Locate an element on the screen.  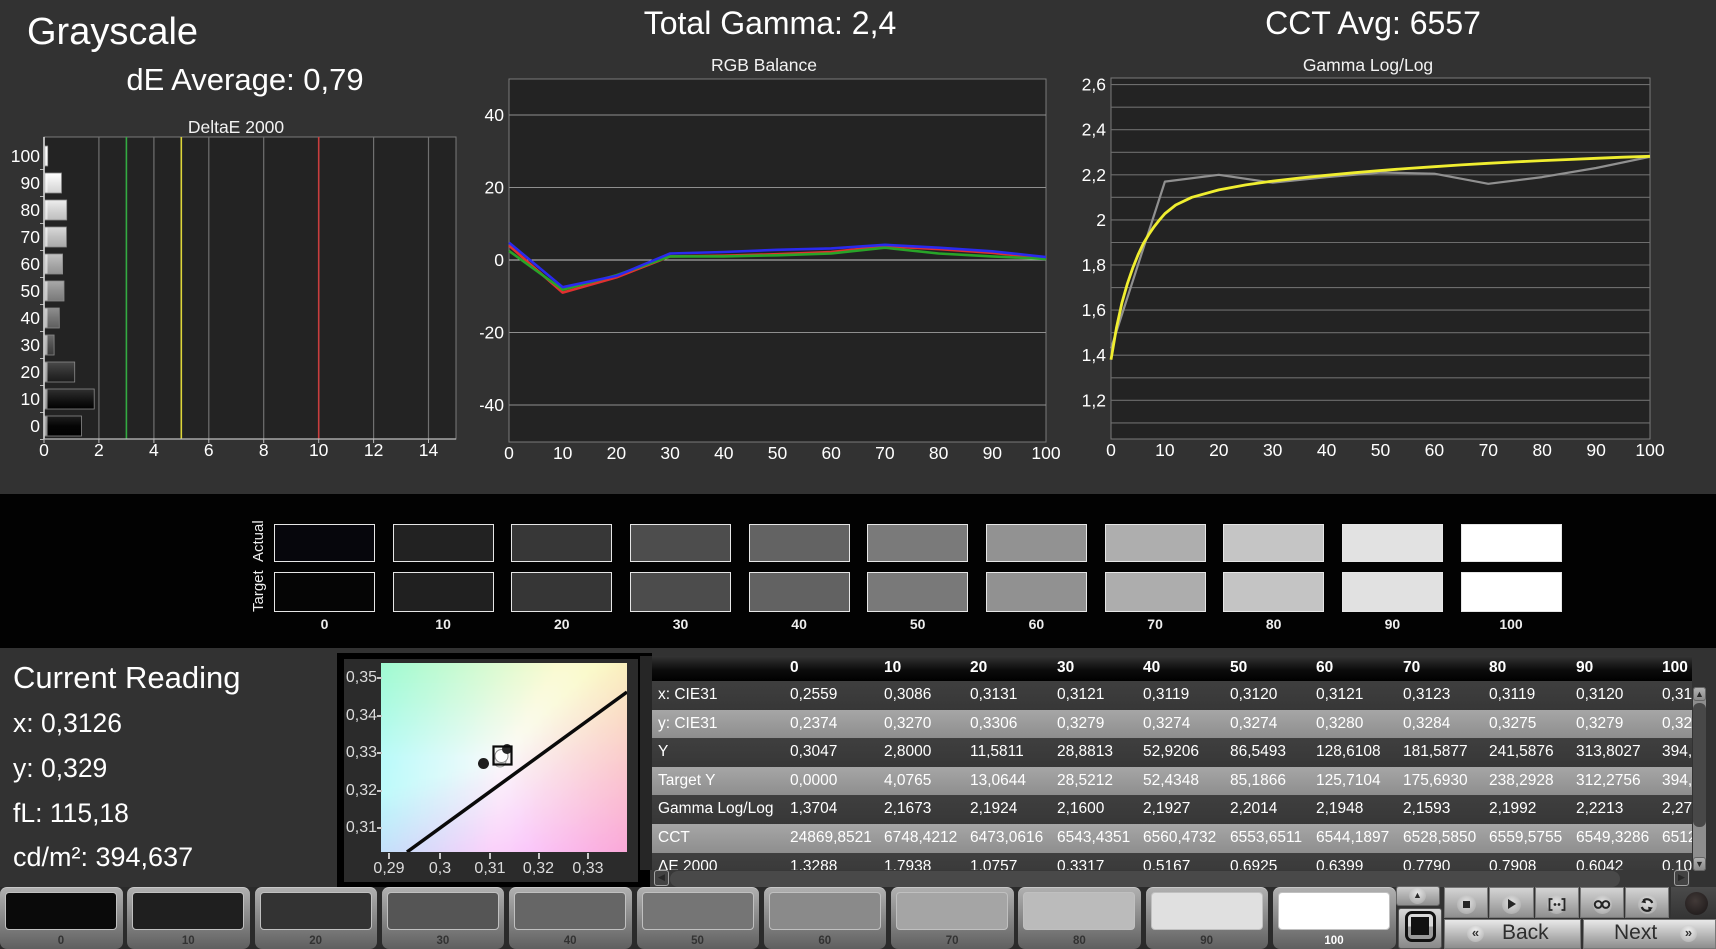
svg-text: 6 is located at coordinates (209, 450).